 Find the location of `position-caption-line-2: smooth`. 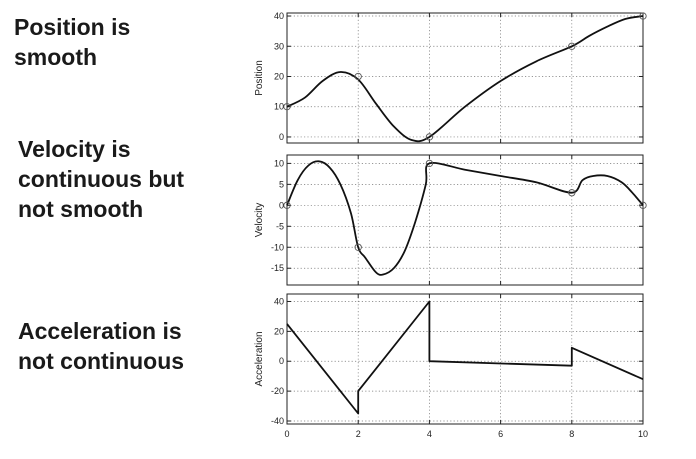

position-caption-line-2: smooth is located at coordinates (56, 57).